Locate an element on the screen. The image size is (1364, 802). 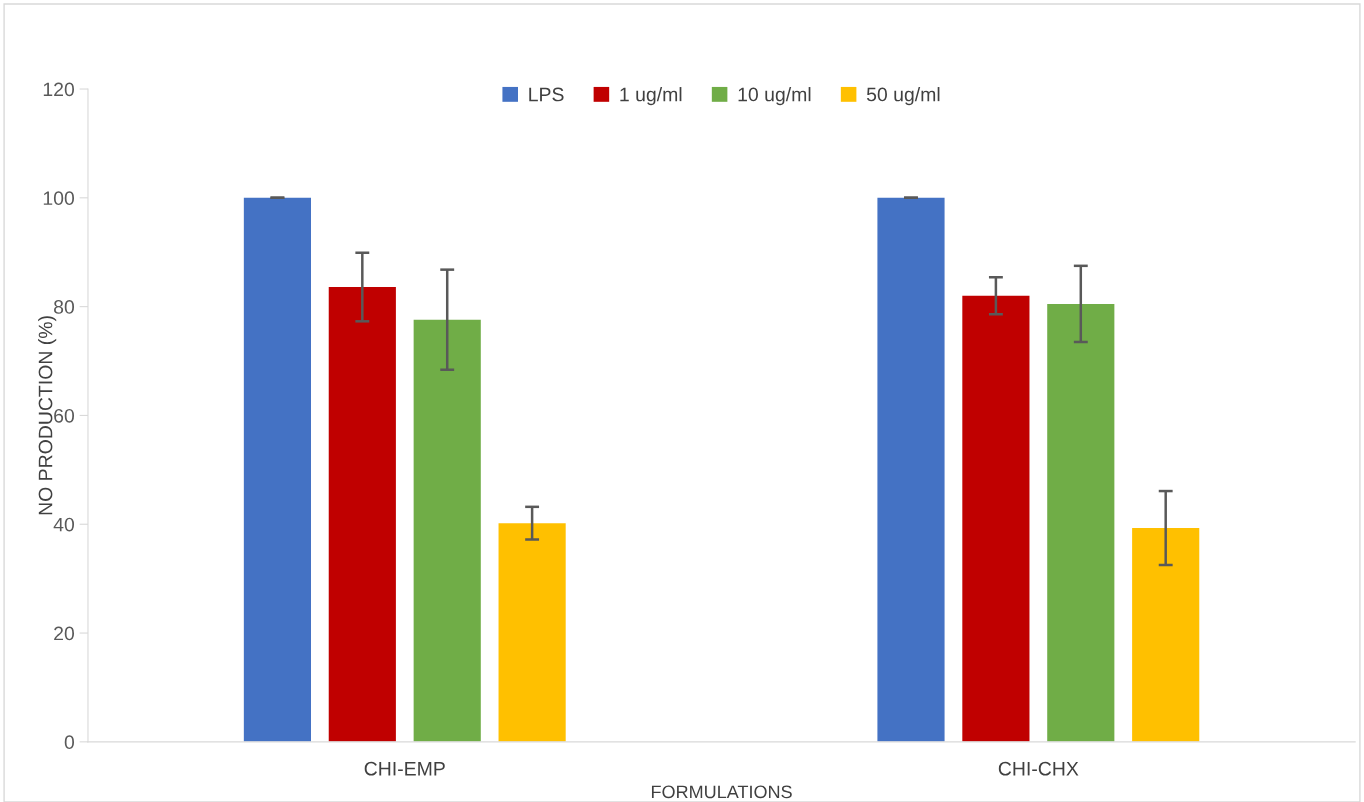
x-tick-label: CHI-EMP is located at coordinates (404, 768).